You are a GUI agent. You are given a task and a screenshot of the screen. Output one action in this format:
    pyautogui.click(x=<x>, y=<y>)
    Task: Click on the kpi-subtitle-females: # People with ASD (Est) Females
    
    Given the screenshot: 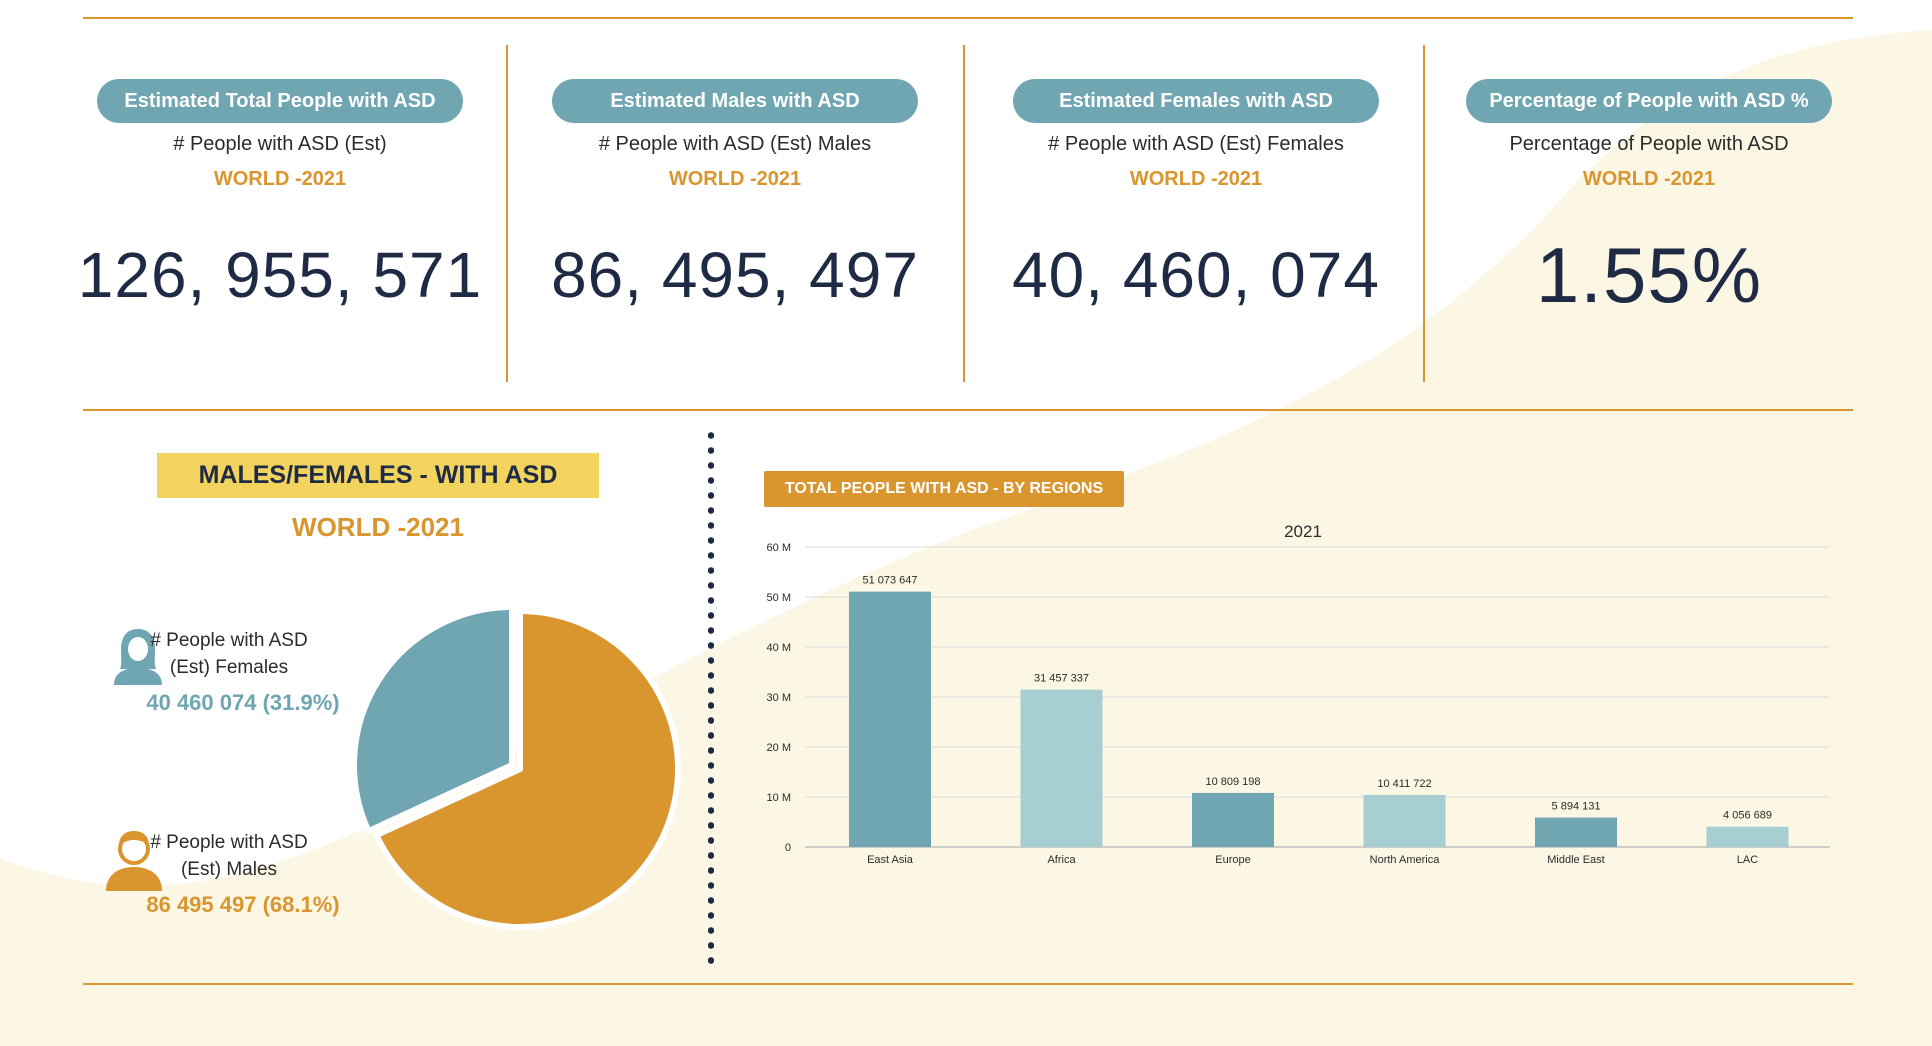 What is the action you would take?
    pyautogui.click(x=1196, y=144)
    